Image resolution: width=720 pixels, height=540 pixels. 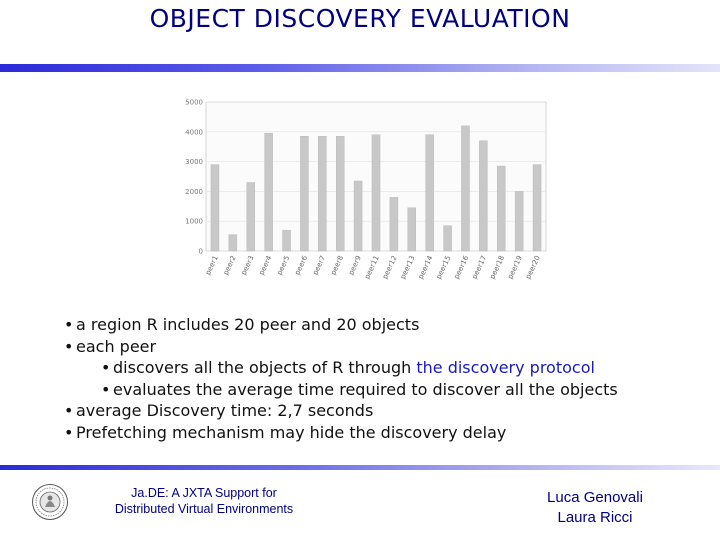 What do you see at coordinates (194, 222) in the screenshot?
I see `y-tick-label: 1000` at bounding box center [194, 222].